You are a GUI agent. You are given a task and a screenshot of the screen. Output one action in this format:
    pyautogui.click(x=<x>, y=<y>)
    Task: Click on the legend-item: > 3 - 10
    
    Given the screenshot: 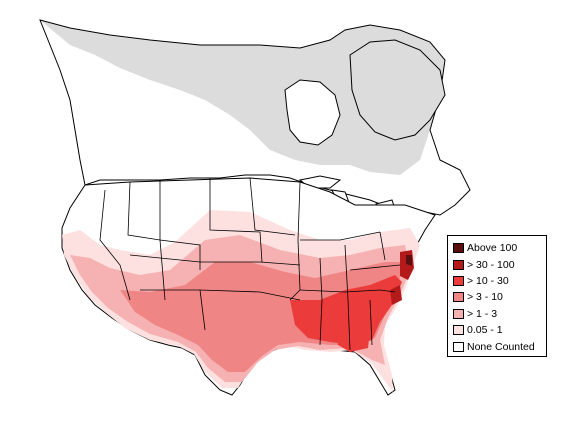 What is the action you would take?
    pyautogui.click(x=499, y=297)
    